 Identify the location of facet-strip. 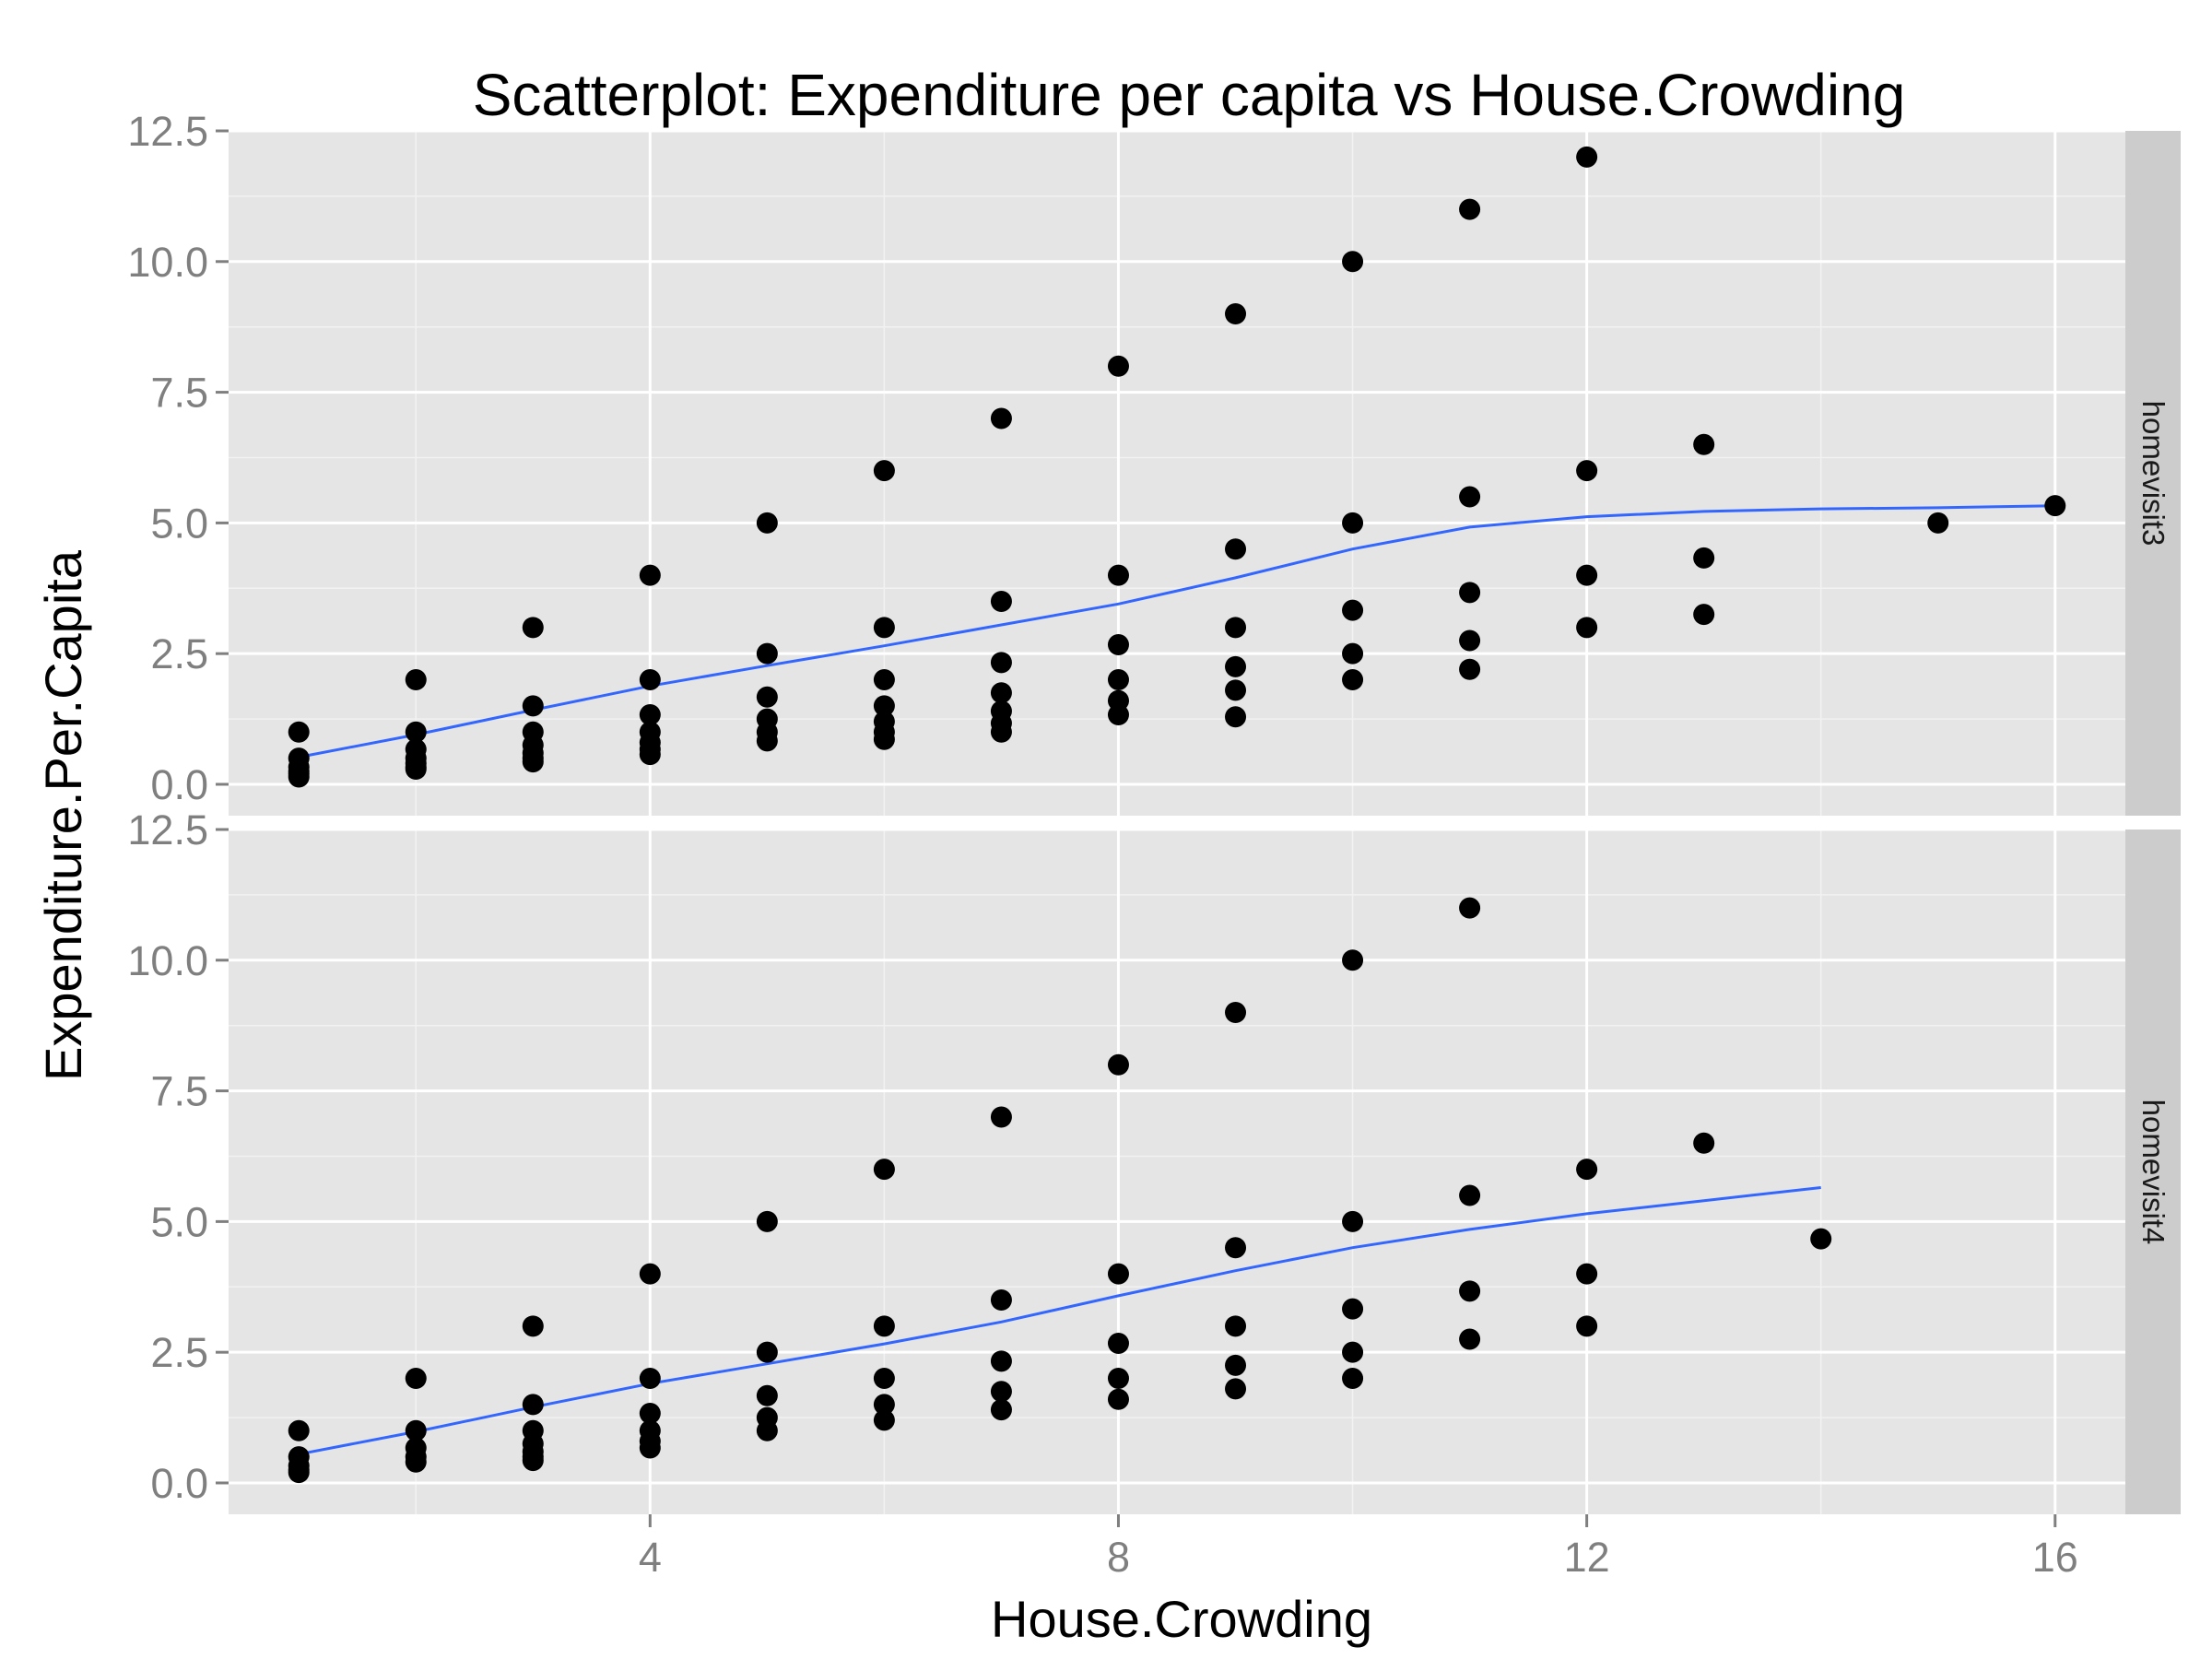
(2153, 473).